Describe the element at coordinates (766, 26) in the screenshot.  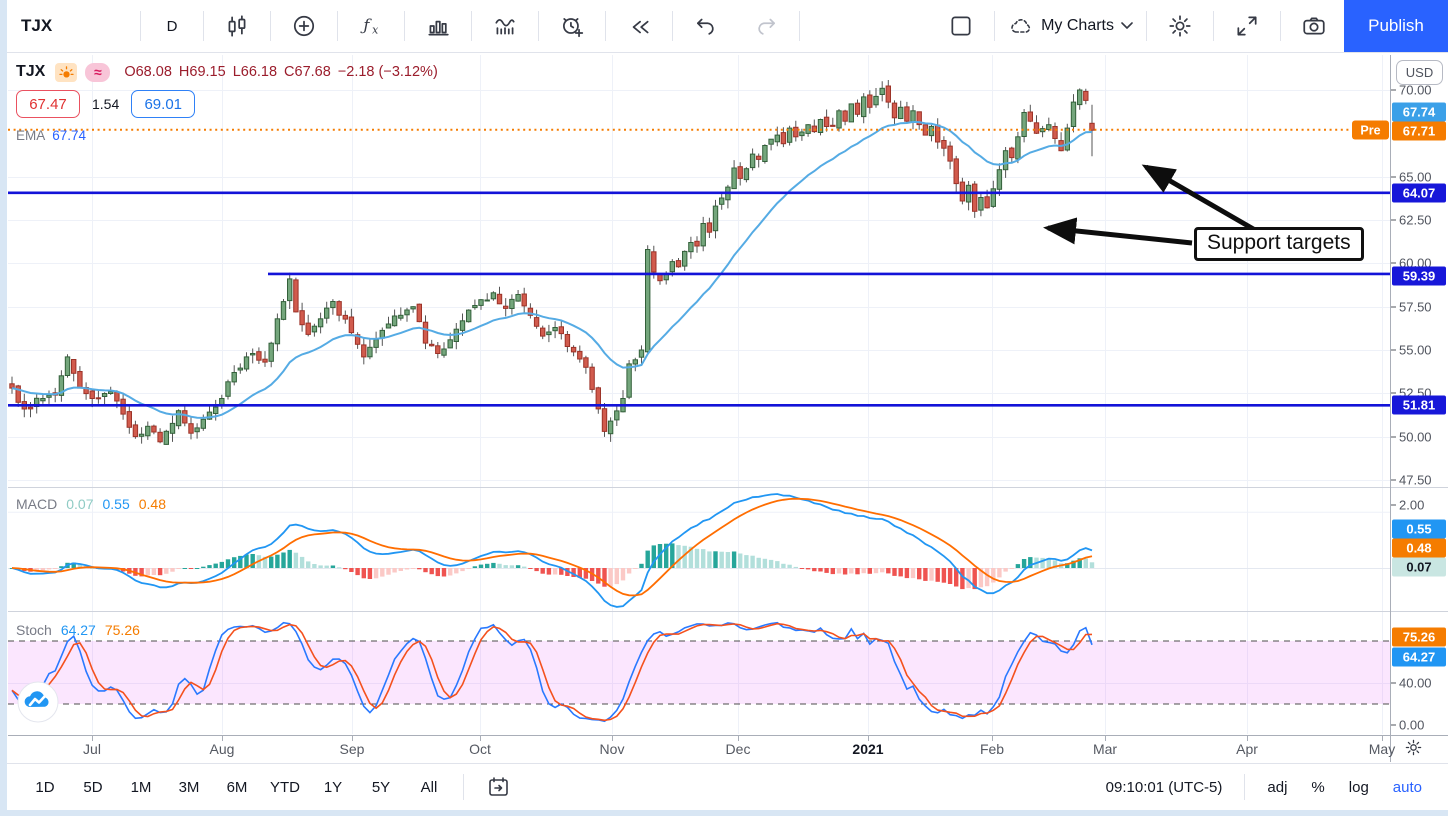
I see `redo-button` at that location.